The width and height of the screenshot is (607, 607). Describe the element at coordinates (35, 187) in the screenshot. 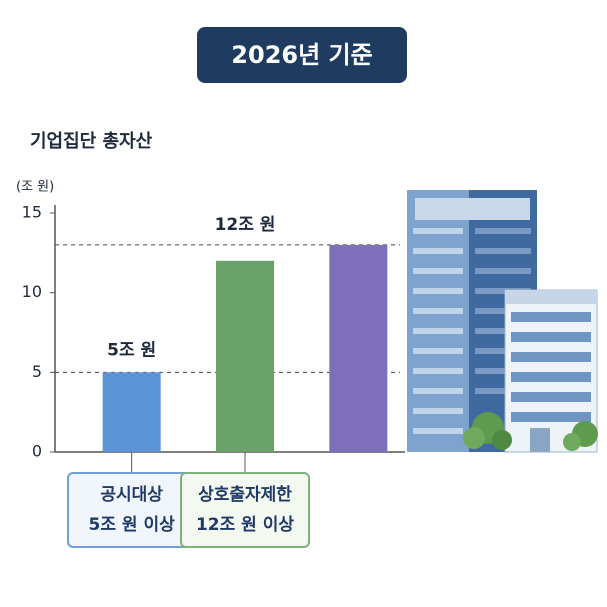

I see `y-axis-label: (조 원)` at that location.